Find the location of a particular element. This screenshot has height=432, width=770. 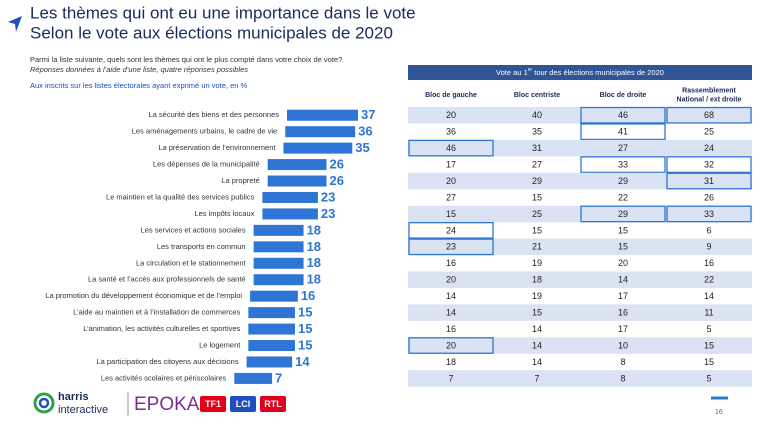

table-cell: 19 is located at coordinates (537, 263).